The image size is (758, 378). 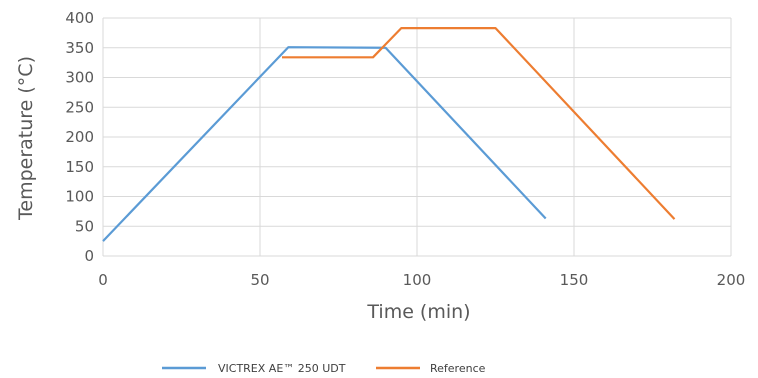 I want to click on x-tick-label: 150, so click(x=574, y=280).